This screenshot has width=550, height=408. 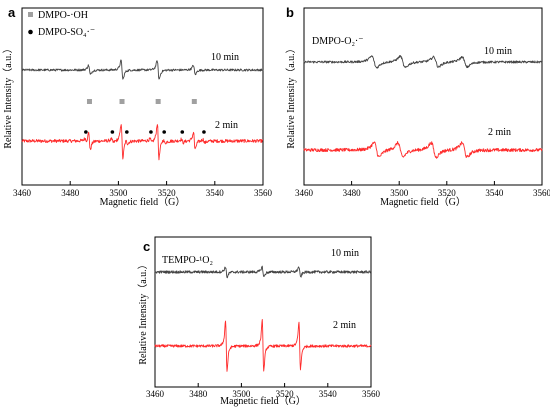 I want to click on panel-label-a: a, so click(x=12, y=12).